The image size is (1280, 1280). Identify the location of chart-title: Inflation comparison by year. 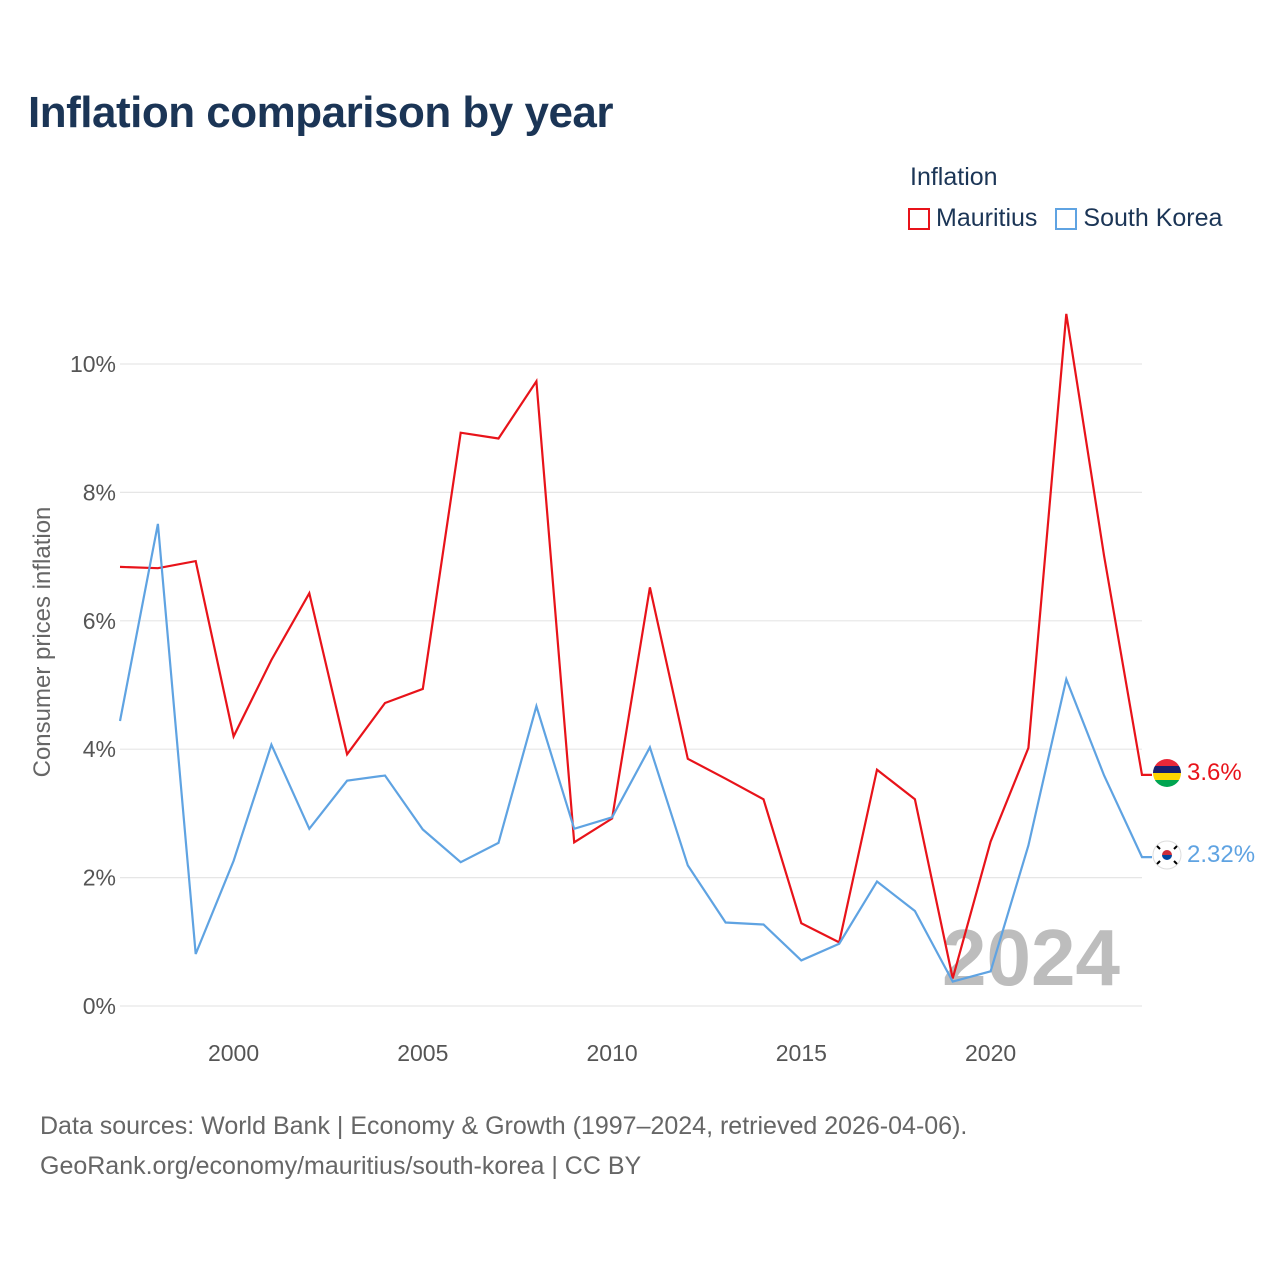
(321, 112).